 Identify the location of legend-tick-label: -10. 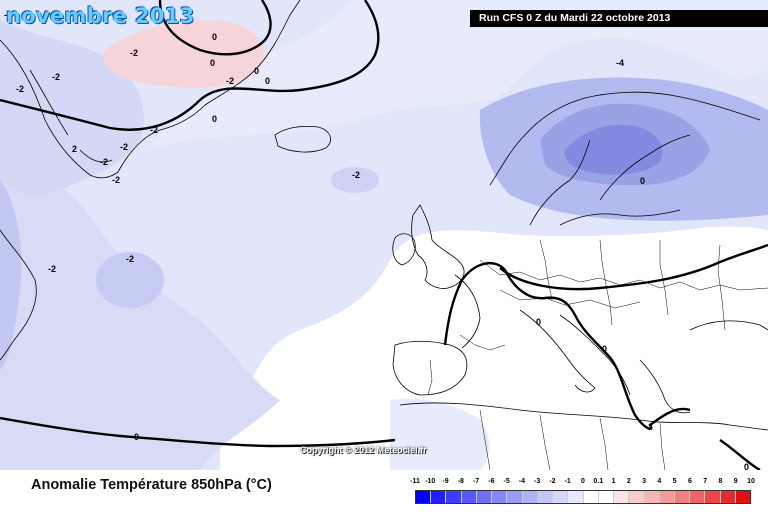
(430, 481).